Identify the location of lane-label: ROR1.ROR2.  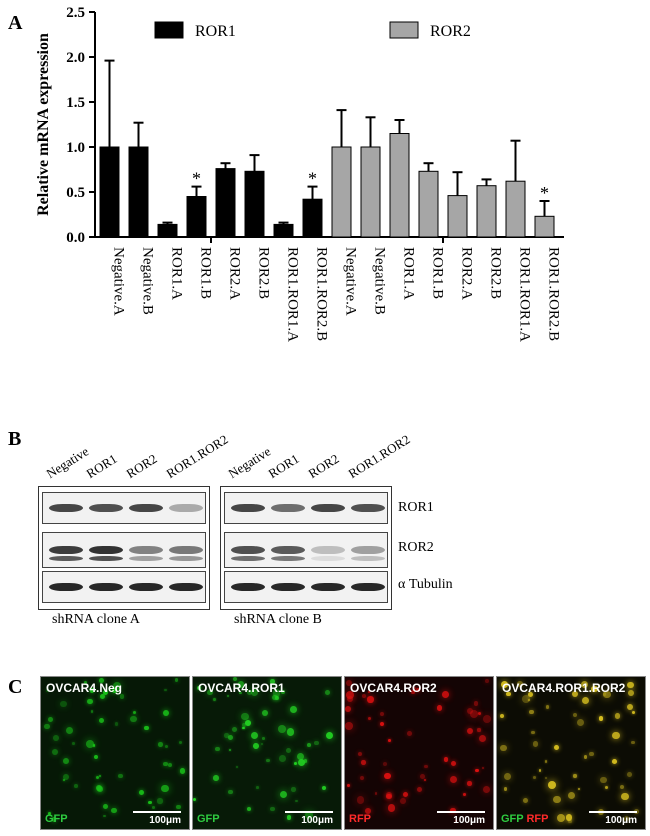
(197, 456).